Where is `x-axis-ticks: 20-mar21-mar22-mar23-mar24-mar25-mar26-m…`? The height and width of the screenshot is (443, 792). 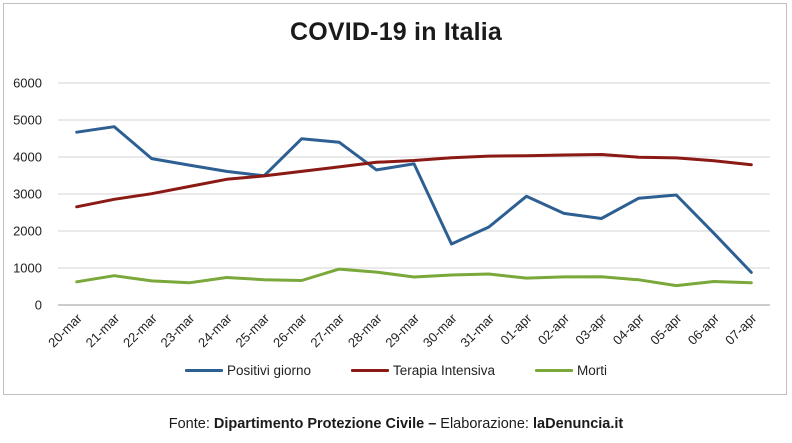 x-axis-ticks: 20-mar21-mar22-mar23-mar24-mar25-mar26-m… is located at coordinates (402, 330).